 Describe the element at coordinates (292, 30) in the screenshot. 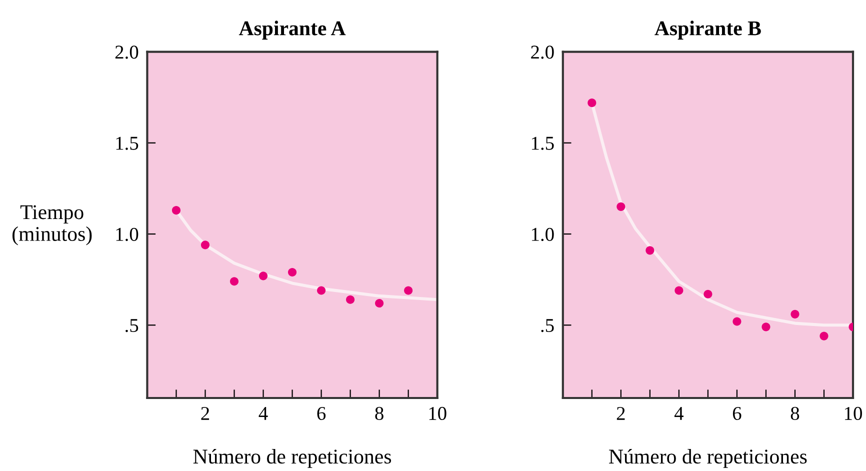

I see `chart-title: Aspirante A` at that location.